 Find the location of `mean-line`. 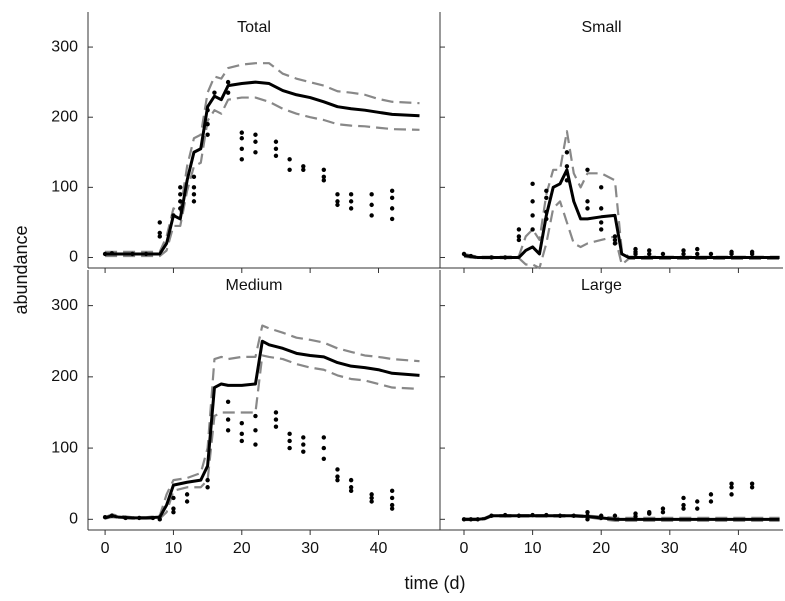

mean-line is located at coordinates (262, 168).